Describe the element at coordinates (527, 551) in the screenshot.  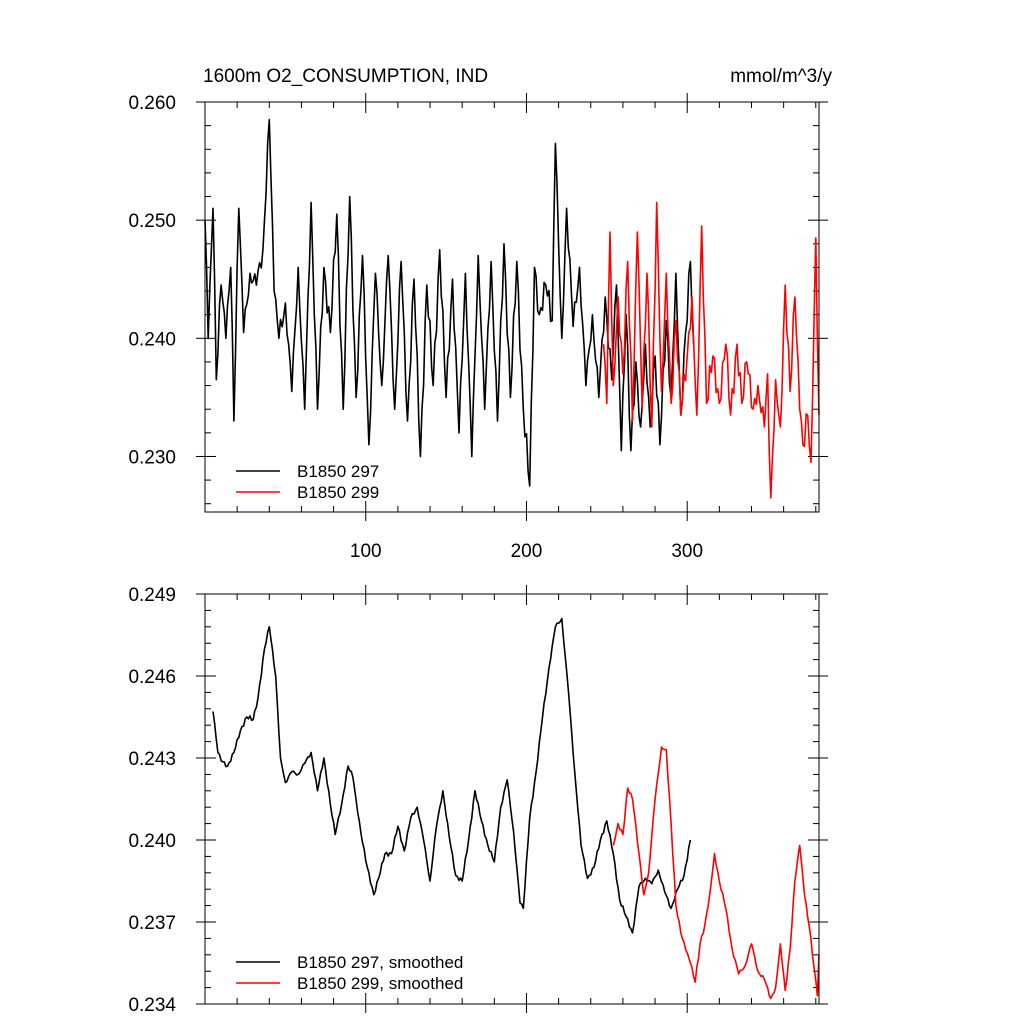
I see `top-xtick-label: 200` at that location.